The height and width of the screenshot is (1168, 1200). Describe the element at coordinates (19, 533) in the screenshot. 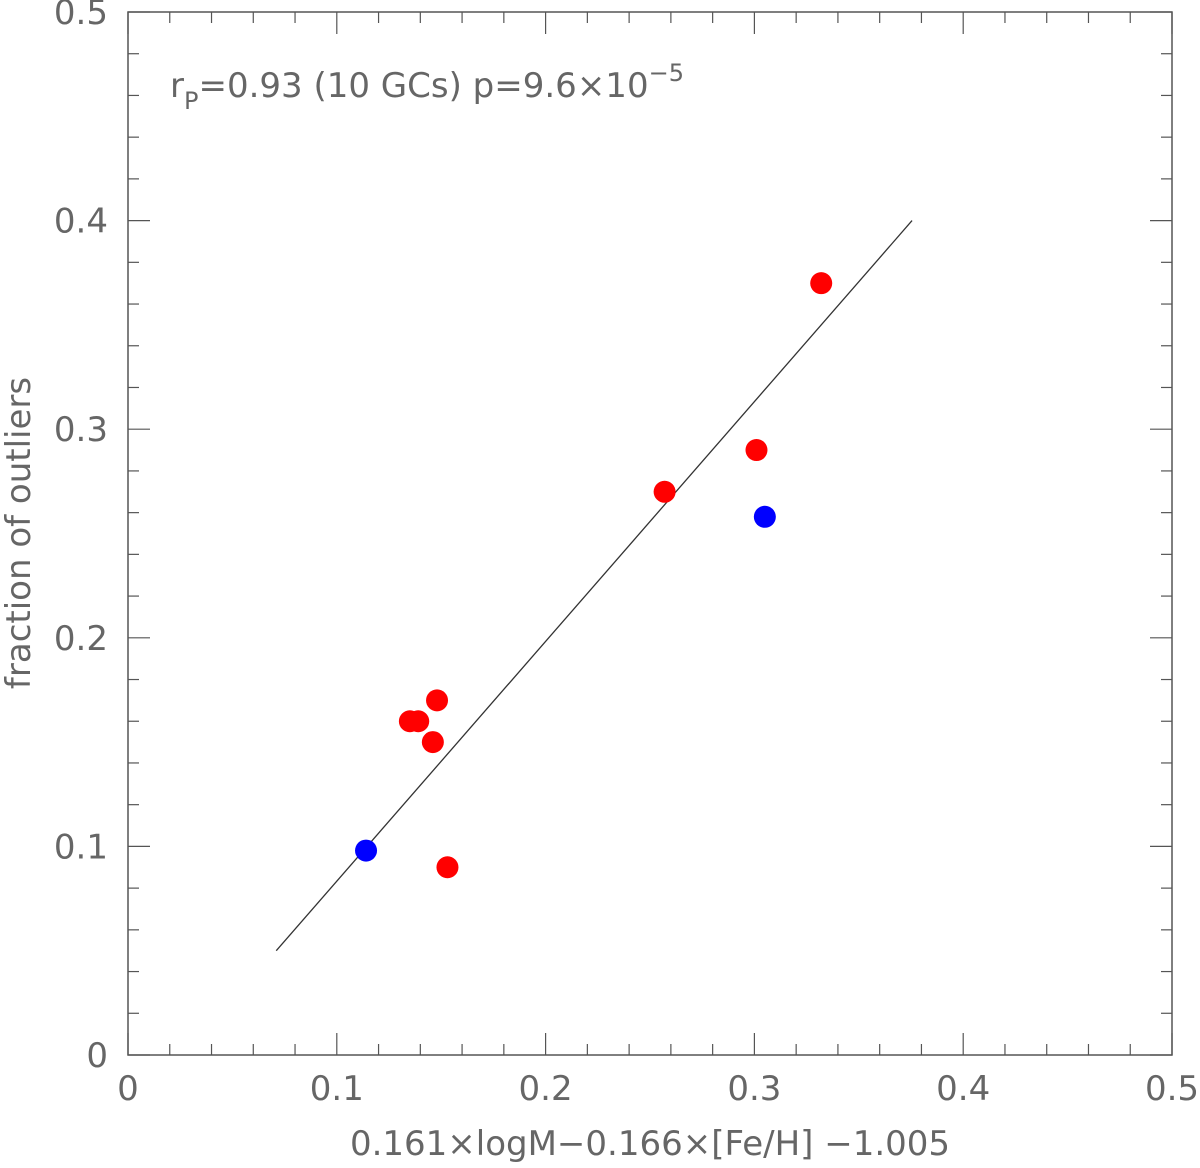

I see `y-axis-label: fraction of outliers` at that location.